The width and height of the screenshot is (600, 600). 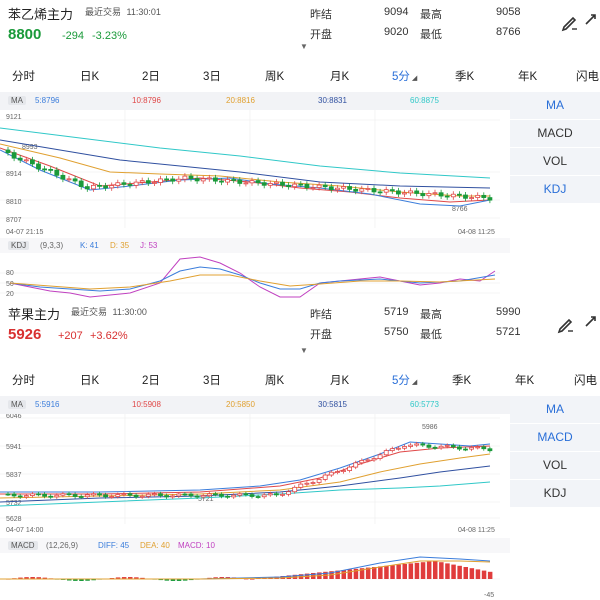 What do you see at coordinates (255, 245) in the screenshot?
I see `kdj-legend: KDJ (9,3,3) K: 41 D: 35 J: 53` at bounding box center [255, 245].